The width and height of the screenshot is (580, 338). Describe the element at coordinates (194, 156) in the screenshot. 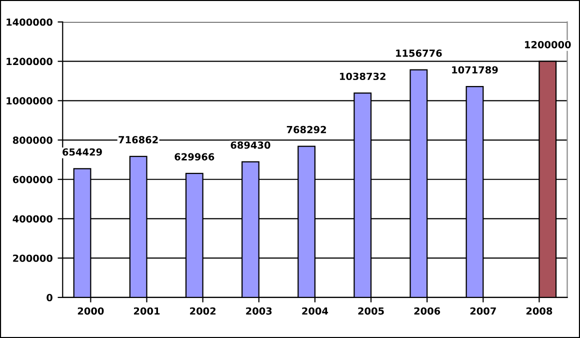

I see `data-label: 629966` at that location.